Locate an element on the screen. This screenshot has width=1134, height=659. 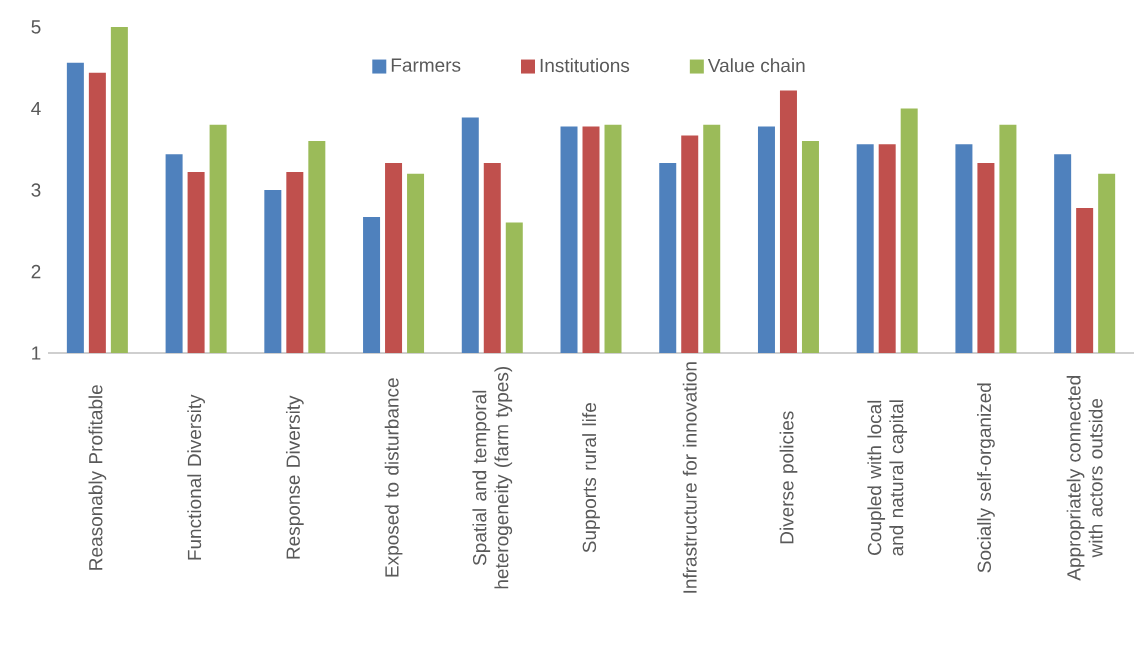
y-tick-label: 3 is located at coordinates (36, 190).